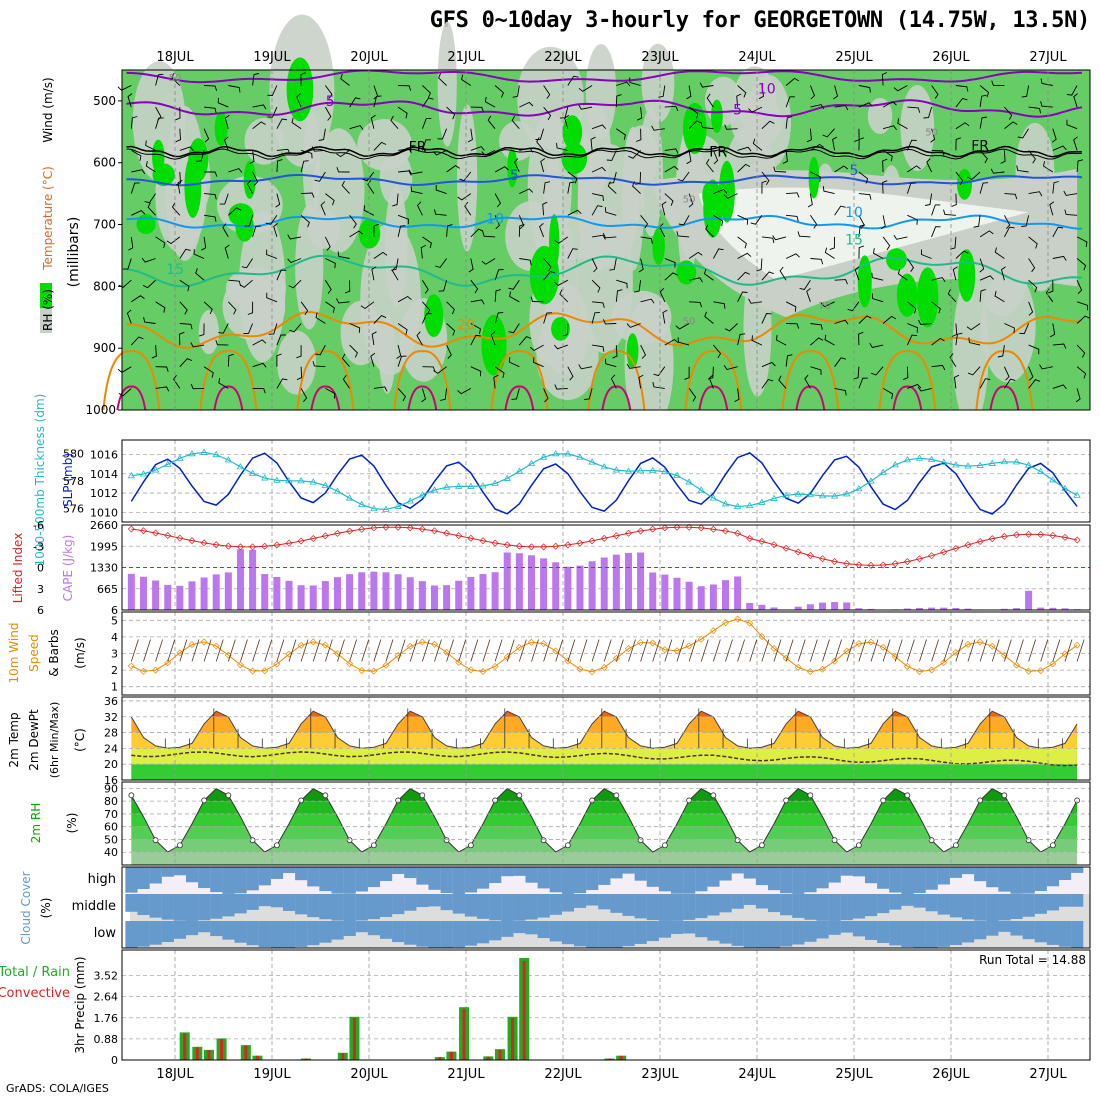 Image resolution: width=1100 pixels, height=1100 pixels. What do you see at coordinates (114, 670) in the screenshot?
I see `wind-tick-label: 2` at bounding box center [114, 670].